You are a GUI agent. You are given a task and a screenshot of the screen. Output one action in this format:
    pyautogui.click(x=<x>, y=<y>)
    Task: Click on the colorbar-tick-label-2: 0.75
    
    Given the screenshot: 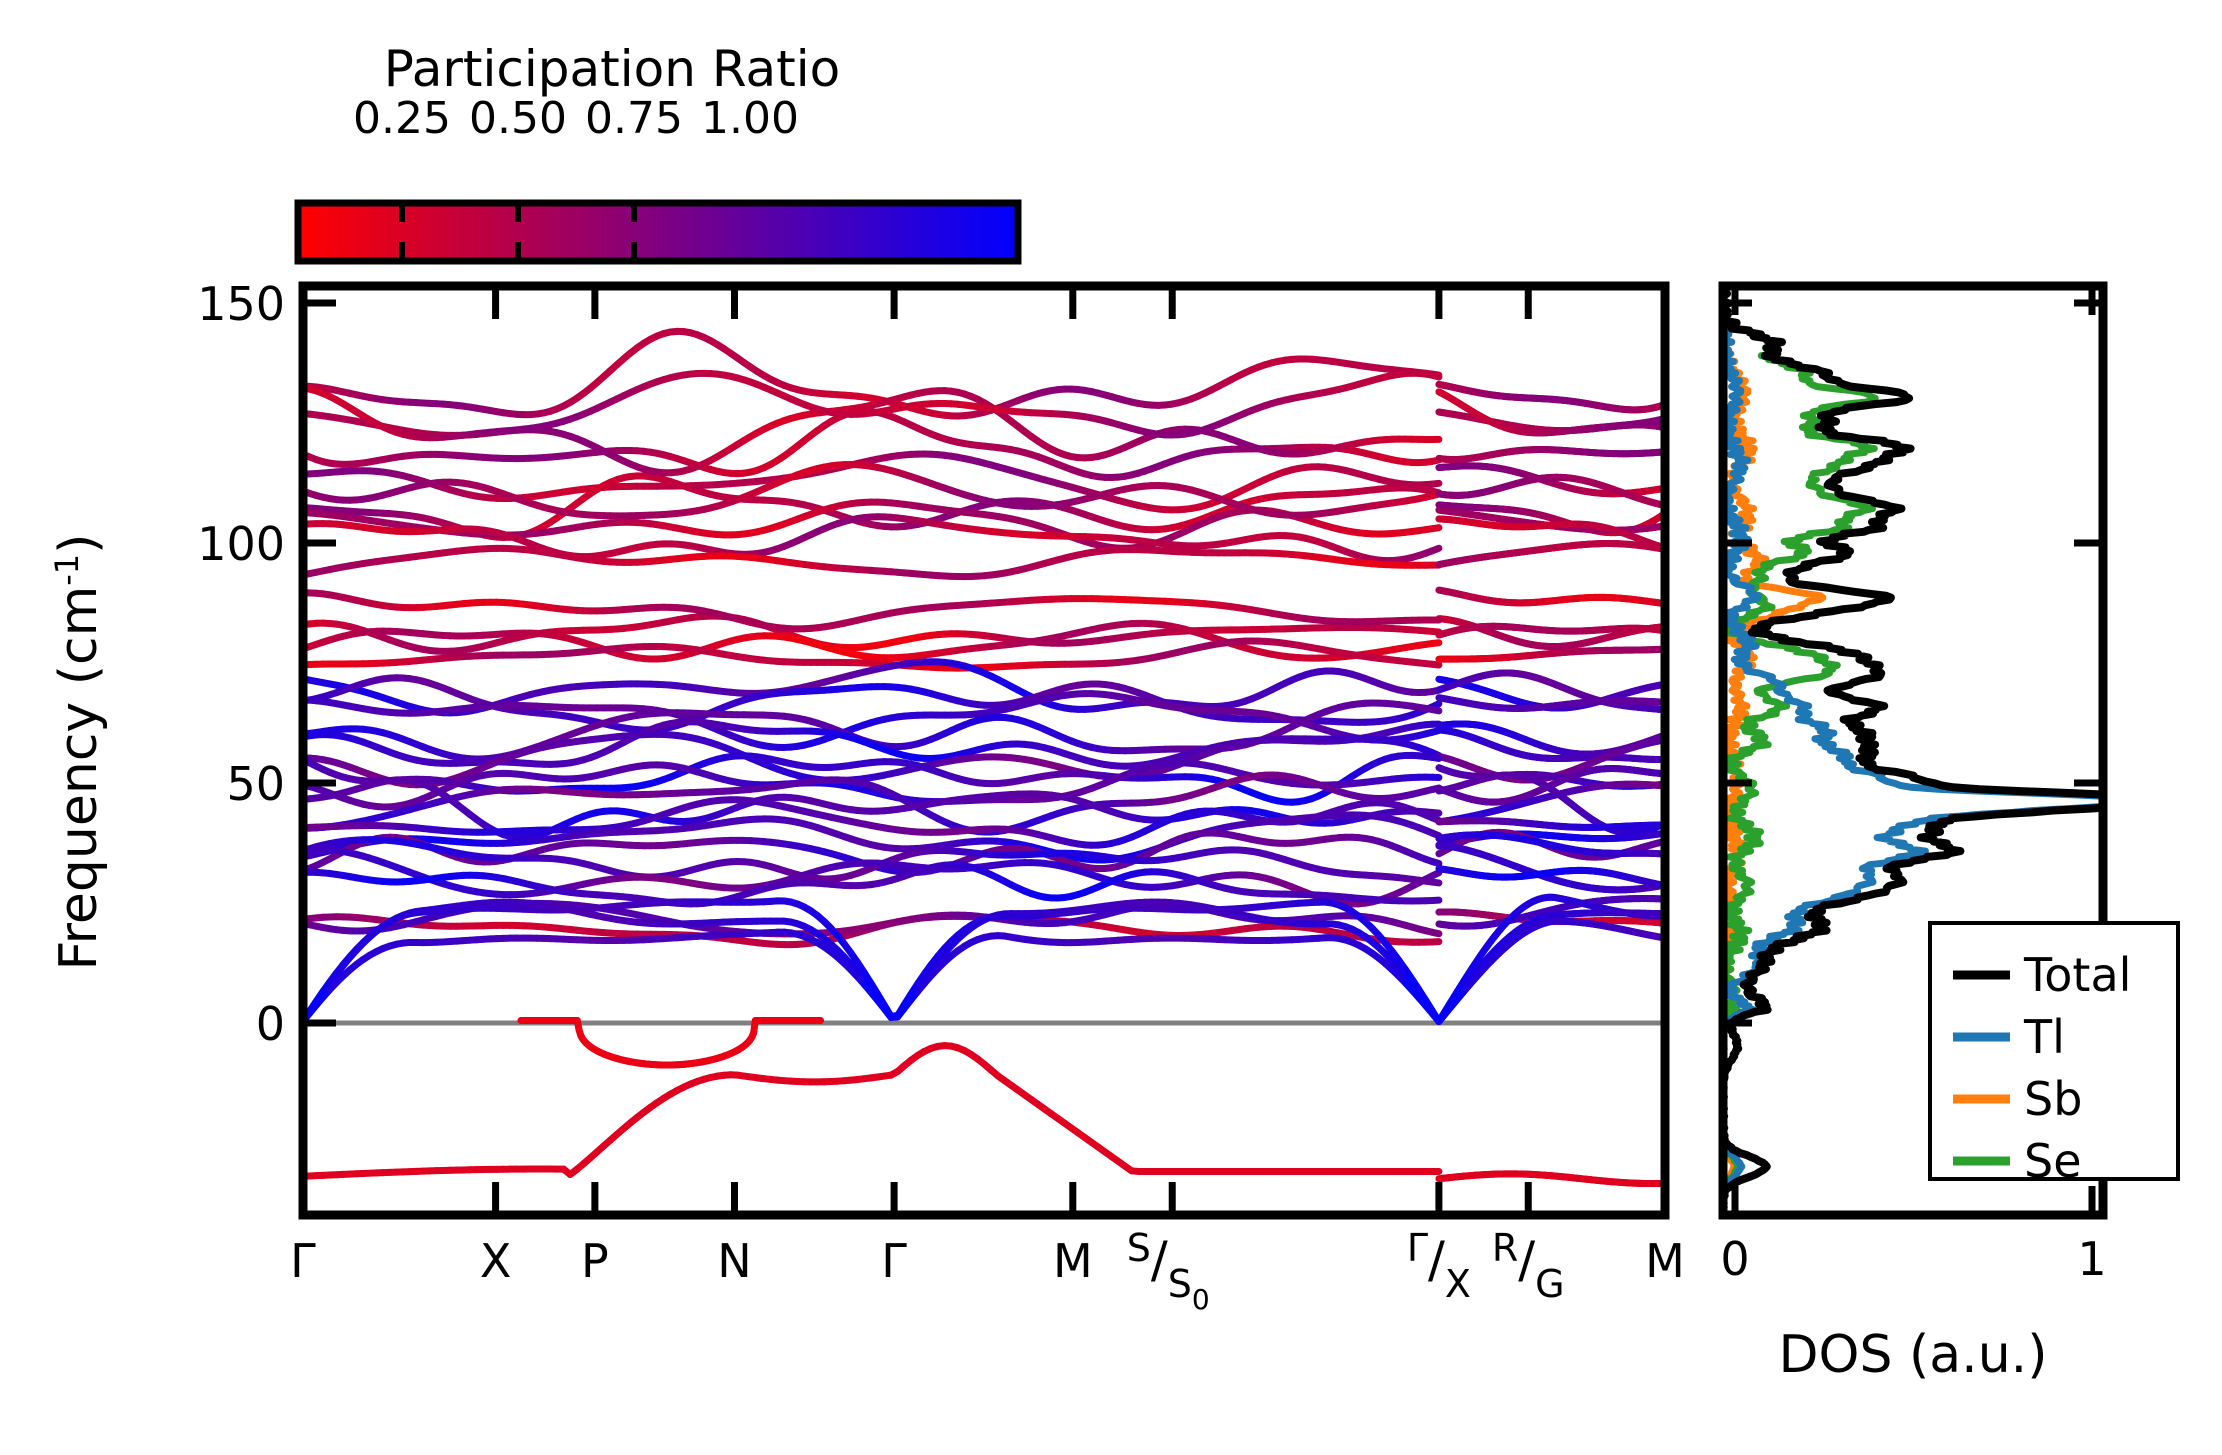 What is the action you would take?
    pyautogui.click(x=634, y=118)
    